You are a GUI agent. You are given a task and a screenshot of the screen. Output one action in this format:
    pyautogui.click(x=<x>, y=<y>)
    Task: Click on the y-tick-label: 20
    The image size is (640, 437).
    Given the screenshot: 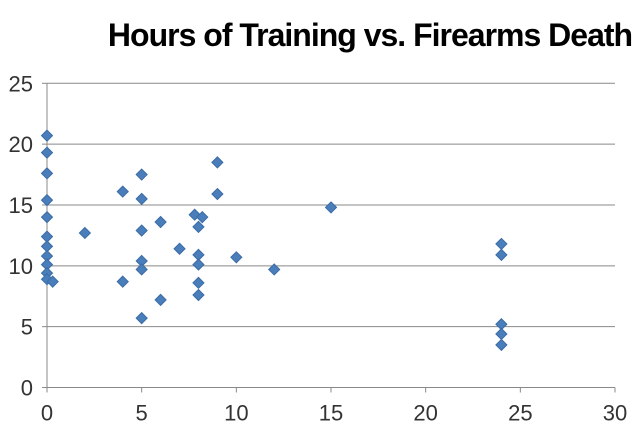 What is the action you would take?
    pyautogui.click(x=21, y=144)
    